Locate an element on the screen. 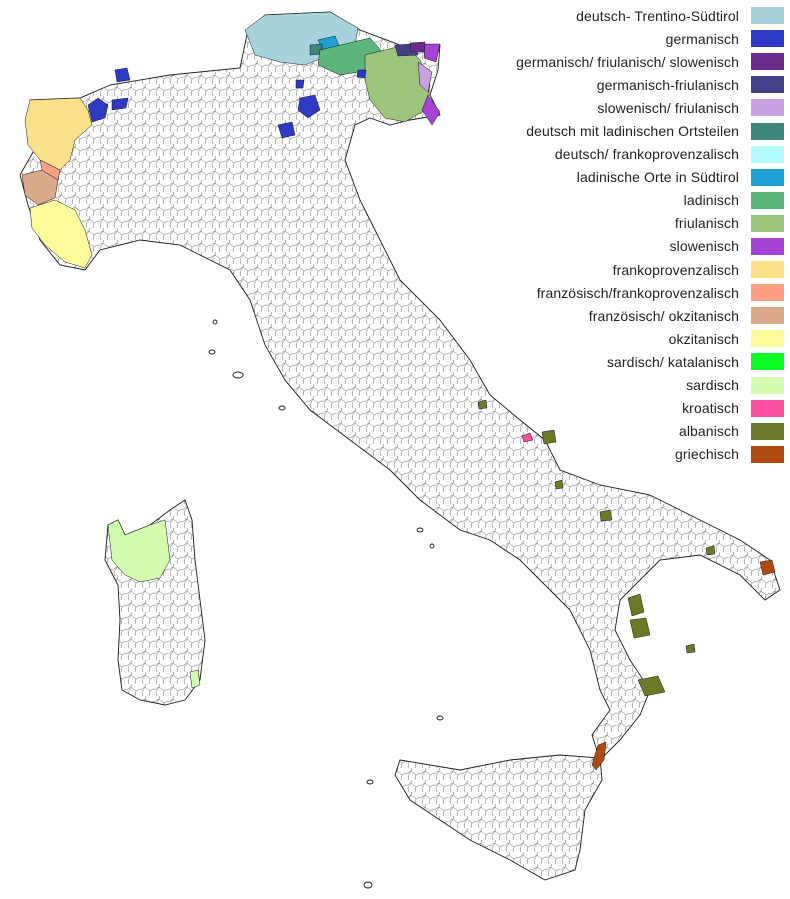 This screenshot has width=790, height=899. legend-item: sardisch/ katalanisch is located at coordinates (628, 361).